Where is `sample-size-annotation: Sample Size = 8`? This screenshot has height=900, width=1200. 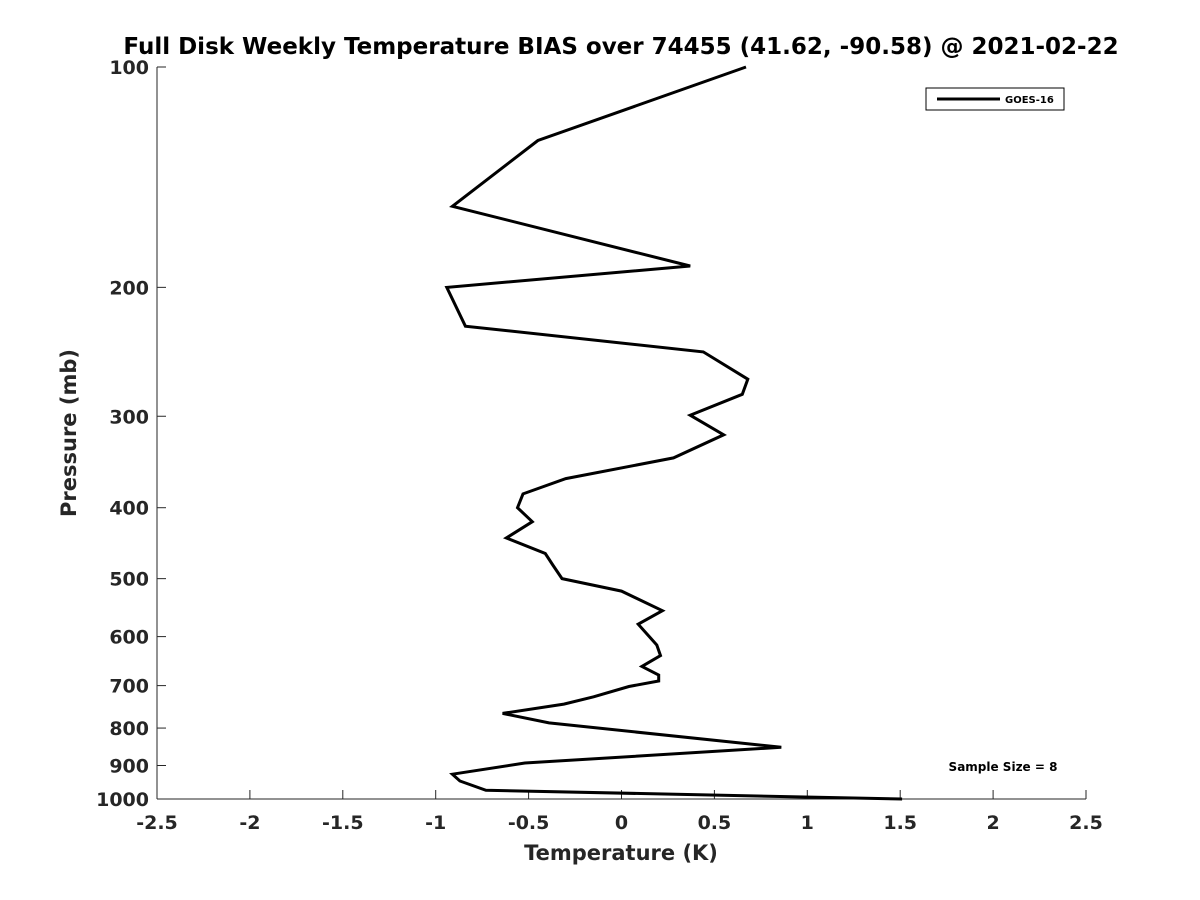
sample-size-annotation: Sample Size = 8 is located at coordinates (1003, 767).